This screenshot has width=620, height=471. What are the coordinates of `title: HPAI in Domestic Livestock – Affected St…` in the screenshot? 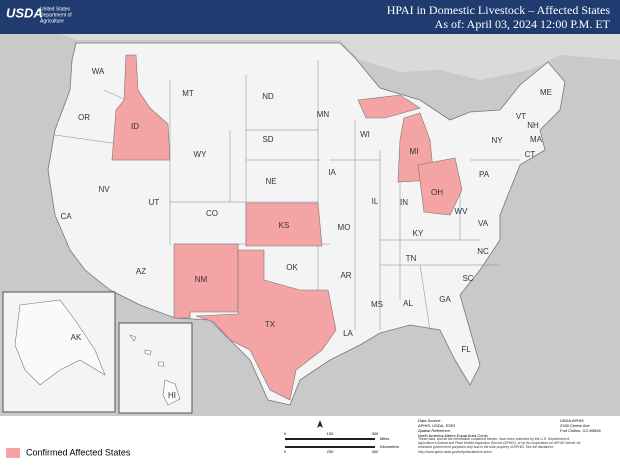 It's located at (499, 10).